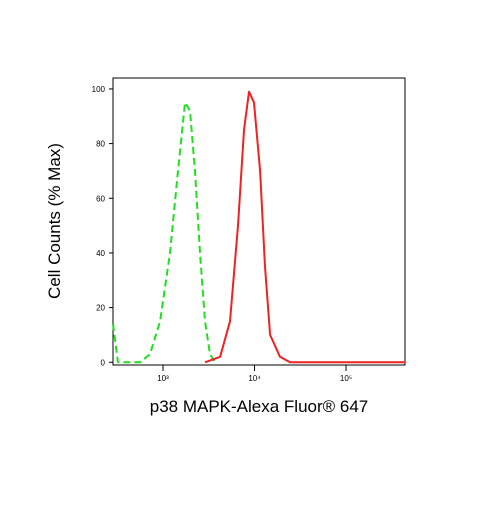  Describe the element at coordinates (346, 378) in the screenshot. I see `x-tick-label: 10⁵` at that location.